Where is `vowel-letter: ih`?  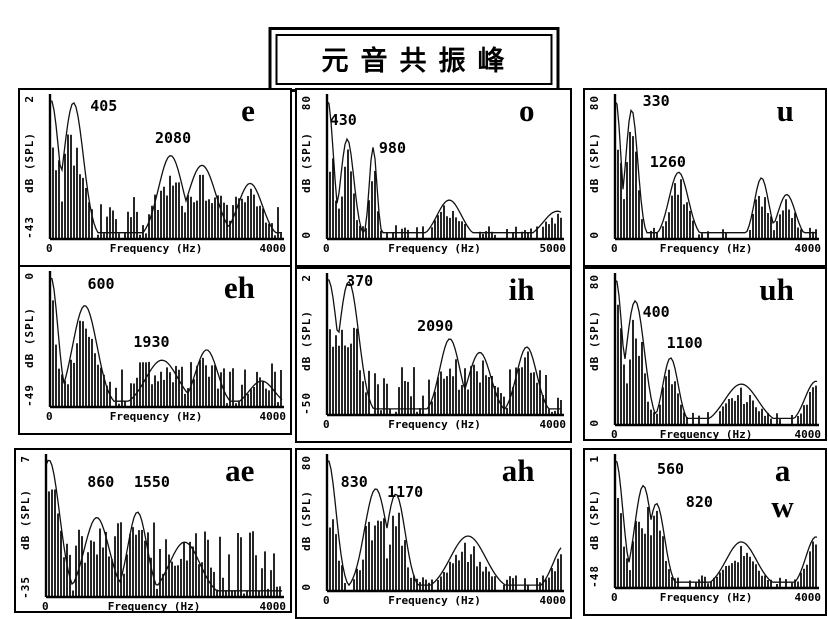 vowel-letter: ih is located at coordinates (521, 289).